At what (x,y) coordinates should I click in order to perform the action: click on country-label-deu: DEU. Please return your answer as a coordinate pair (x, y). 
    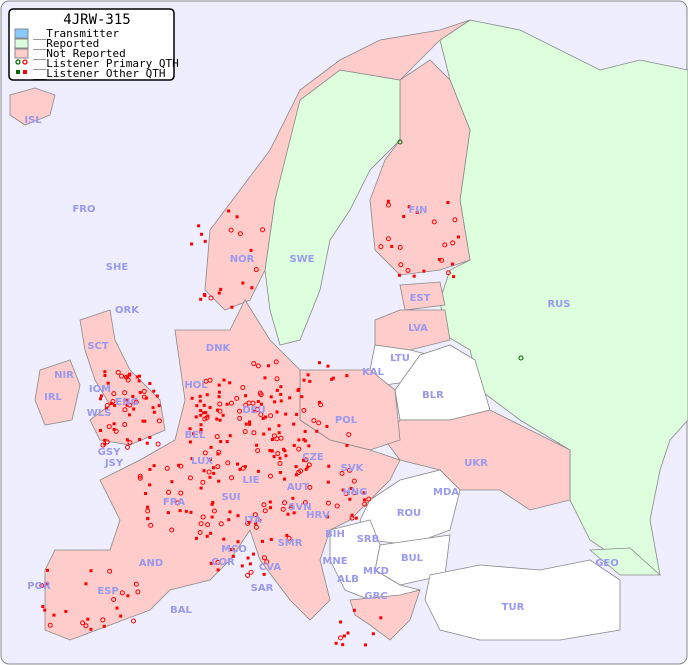
    Looking at the image, I should click on (253, 410).